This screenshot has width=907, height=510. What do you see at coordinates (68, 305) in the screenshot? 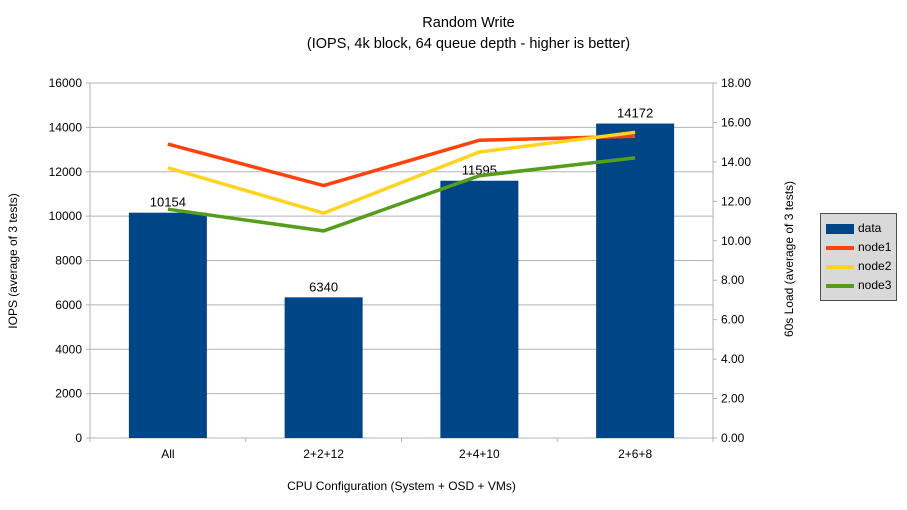
I see `left-tick-label: 6000` at bounding box center [68, 305].